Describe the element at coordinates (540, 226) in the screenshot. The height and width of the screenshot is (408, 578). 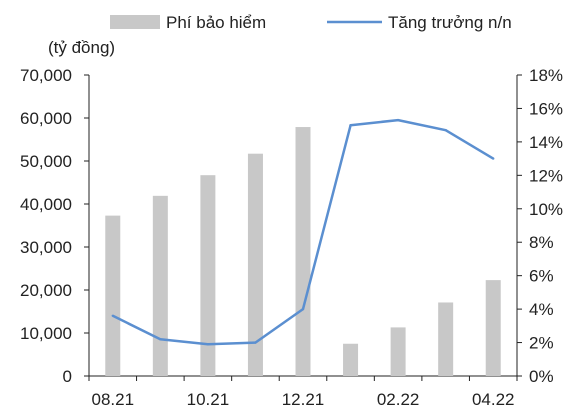
I see `y-right-ticks: 0% 2% 4% 6% 8% 10% 12% 14% 16% 18%` at that location.